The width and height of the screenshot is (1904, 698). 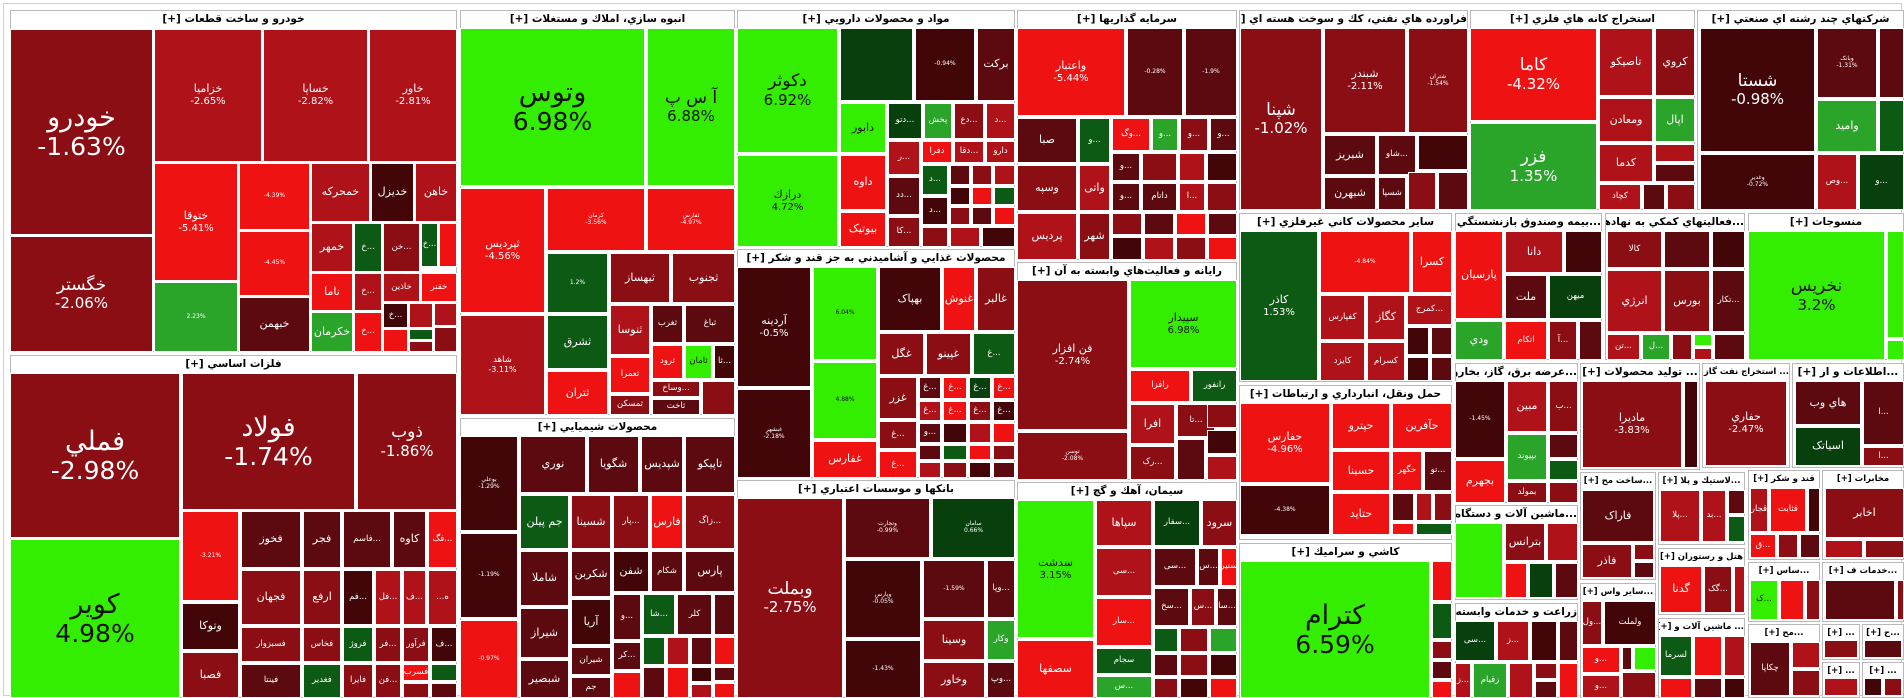 What do you see at coordinates (710, 464) in the screenshot?
I see `tile-تاپیکو: تاپیکو` at bounding box center [710, 464].